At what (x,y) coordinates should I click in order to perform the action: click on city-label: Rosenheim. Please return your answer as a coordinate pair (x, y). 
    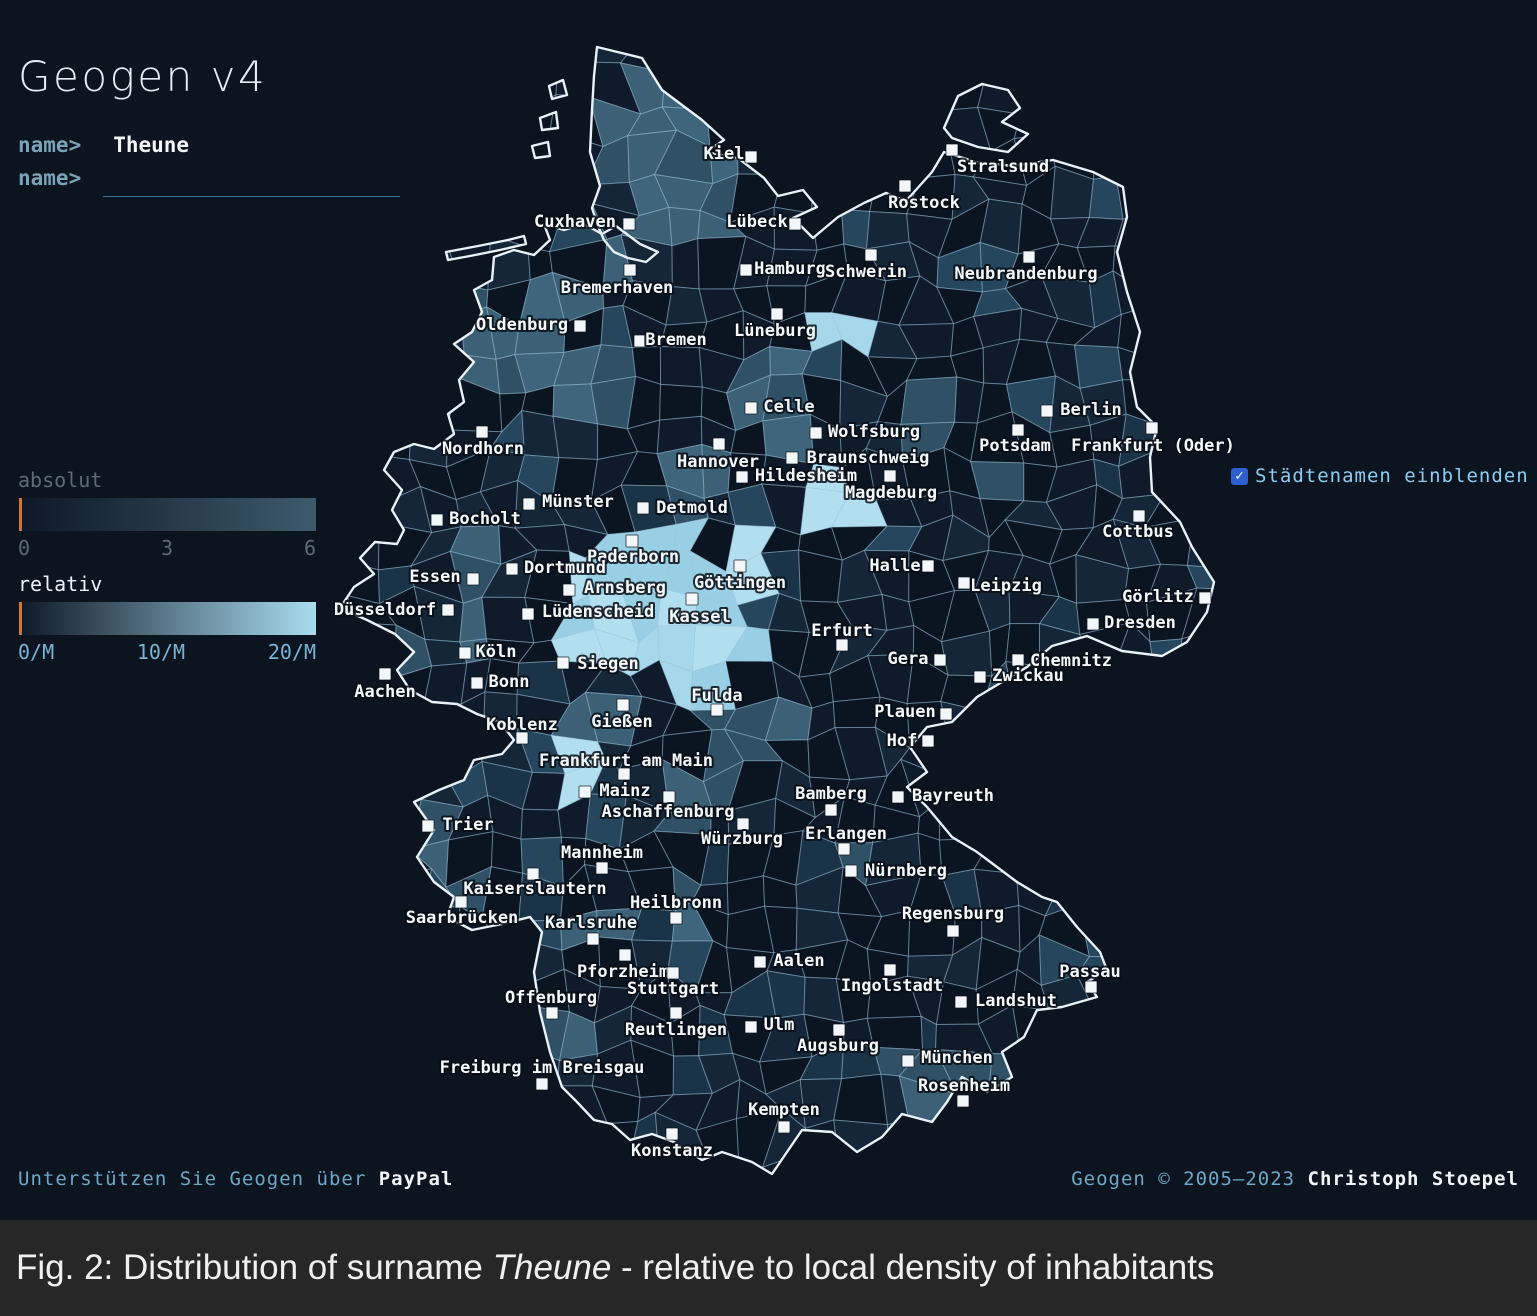
    Looking at the image, I should click on (964, 1086).